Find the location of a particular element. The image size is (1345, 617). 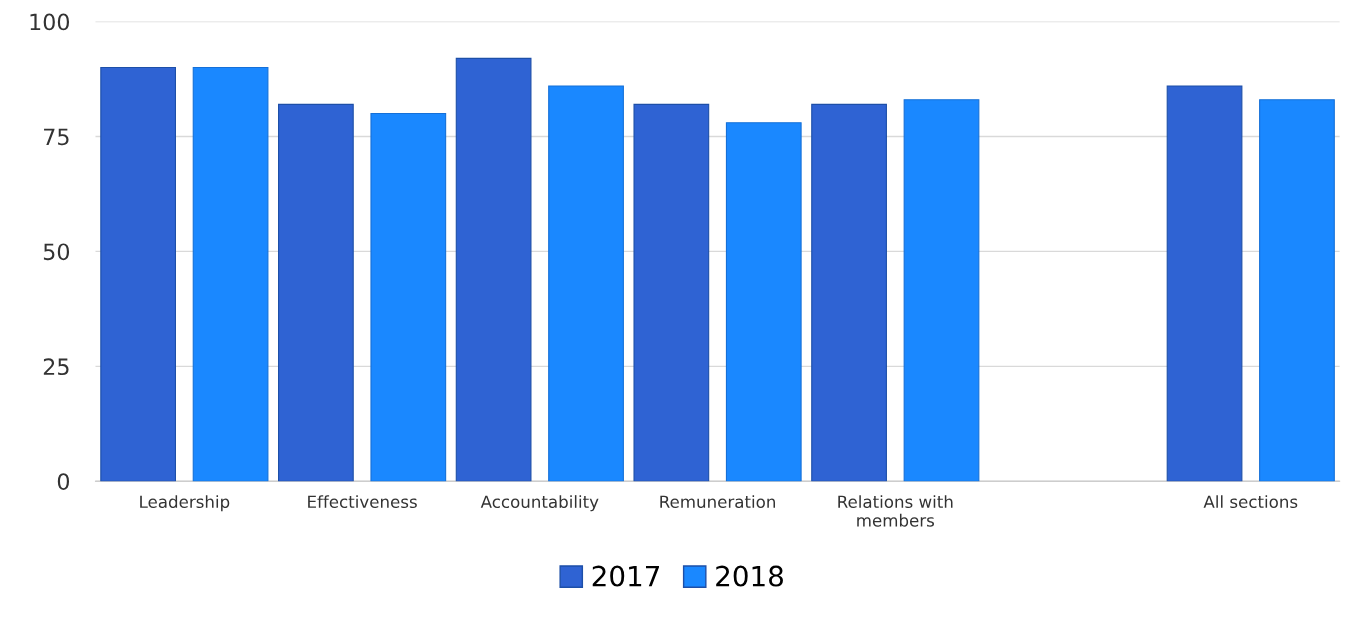

legend-label: 2018 is located at coordinates (749, 576).